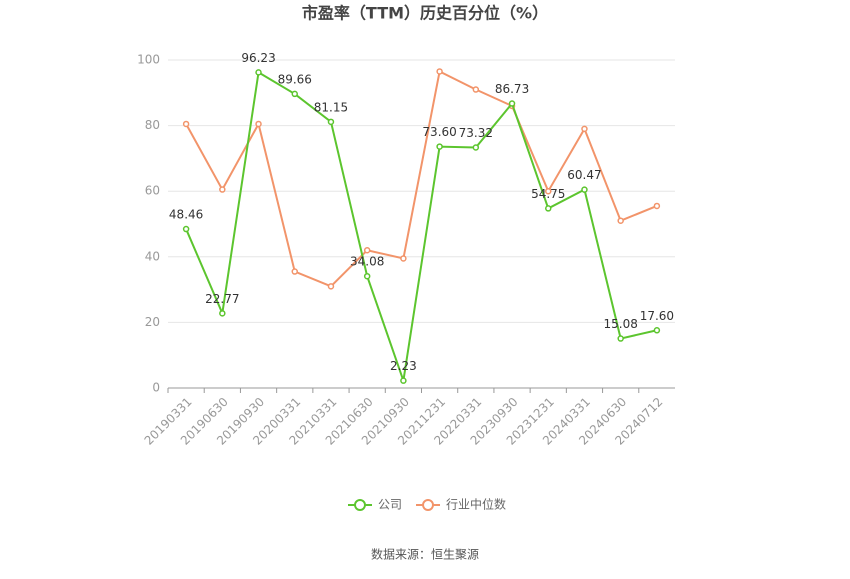 The width and height of the screenshot is (850, 579). What do you see at coordinates (367, 262) in the screenshot?
I see `data-label: 34.08` at bounding box center [367, 262].